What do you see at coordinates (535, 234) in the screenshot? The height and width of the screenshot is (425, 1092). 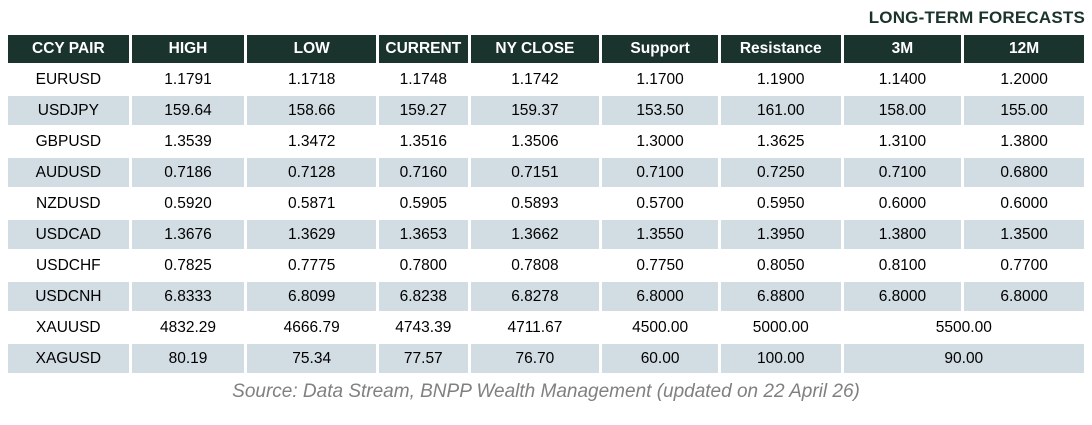 I see `value-cell: 1.3662` at bounding box center [535, 234].